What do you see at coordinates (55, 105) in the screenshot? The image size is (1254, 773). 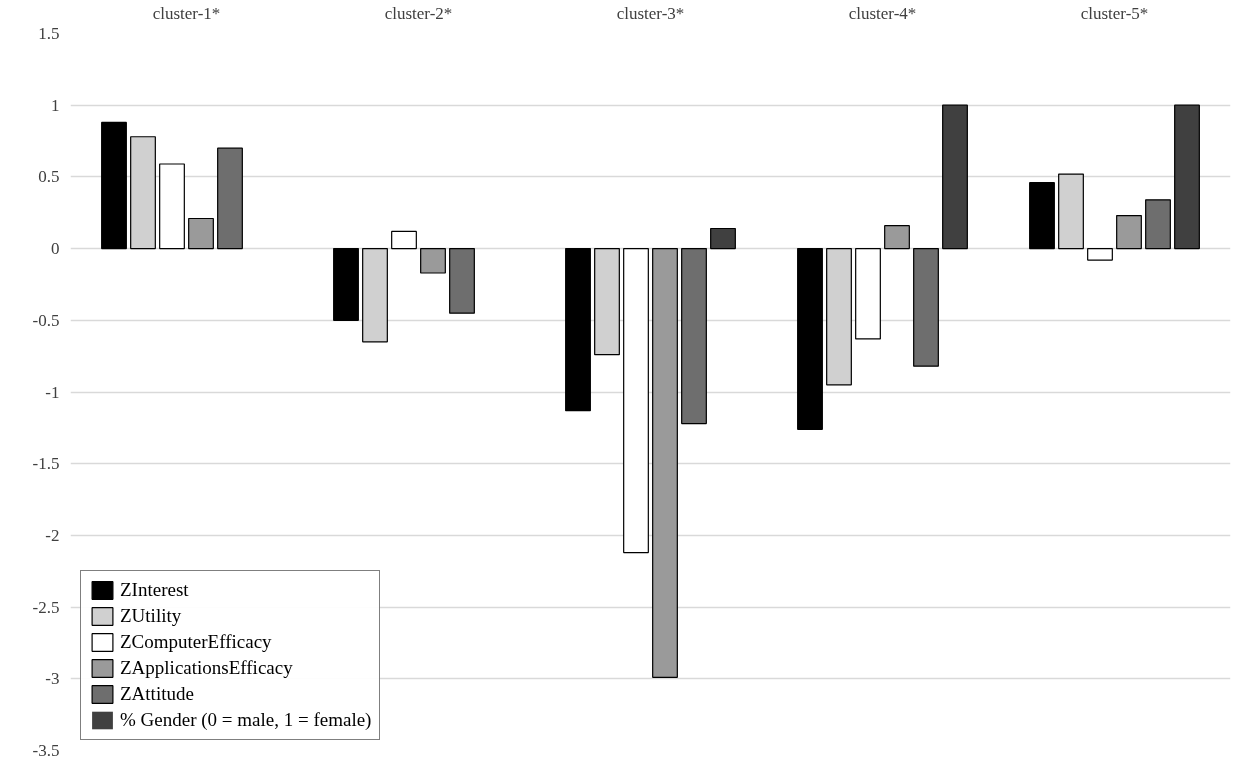 I see `y-tick-label: 1` at bounding box center [55, 105].